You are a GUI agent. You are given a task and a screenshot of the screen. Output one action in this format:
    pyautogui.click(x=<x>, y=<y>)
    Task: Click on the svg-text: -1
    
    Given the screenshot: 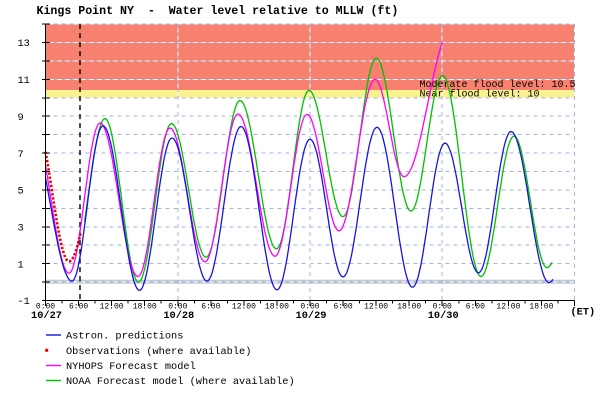 What is the action you would take?
    pyautogui.click(x=24, y=302)
    